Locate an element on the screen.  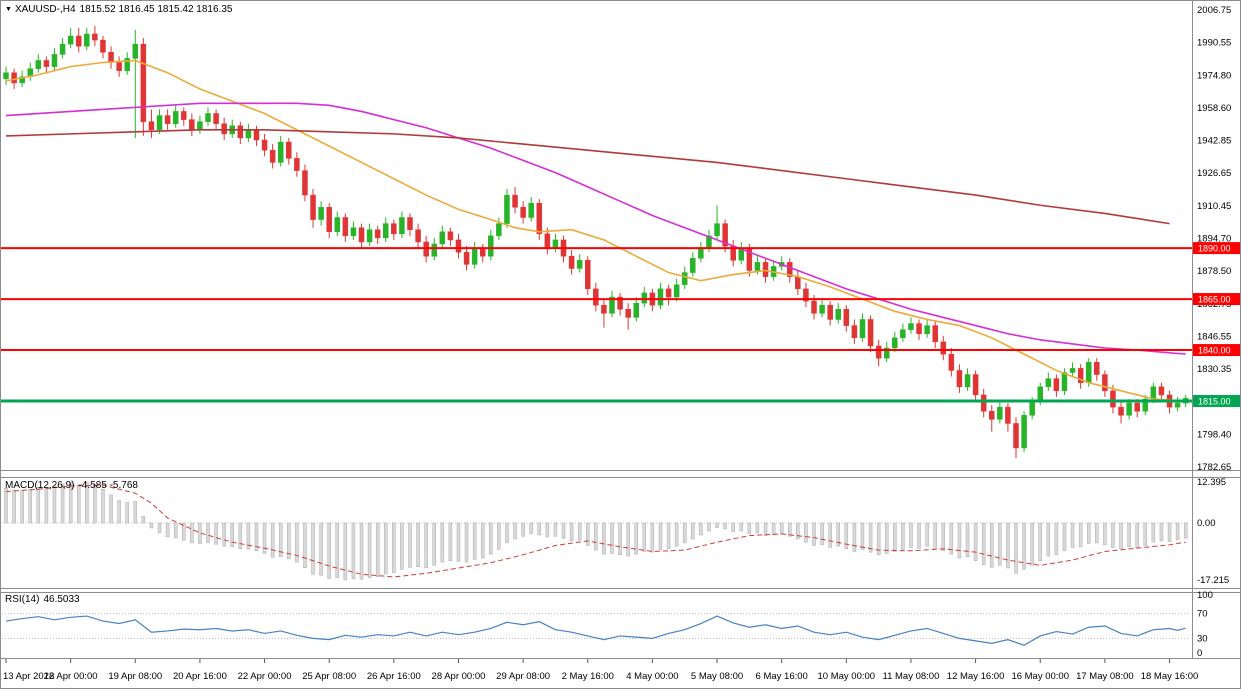
price-tag-label: 1815.00 is located at coordinates (1214, 402).